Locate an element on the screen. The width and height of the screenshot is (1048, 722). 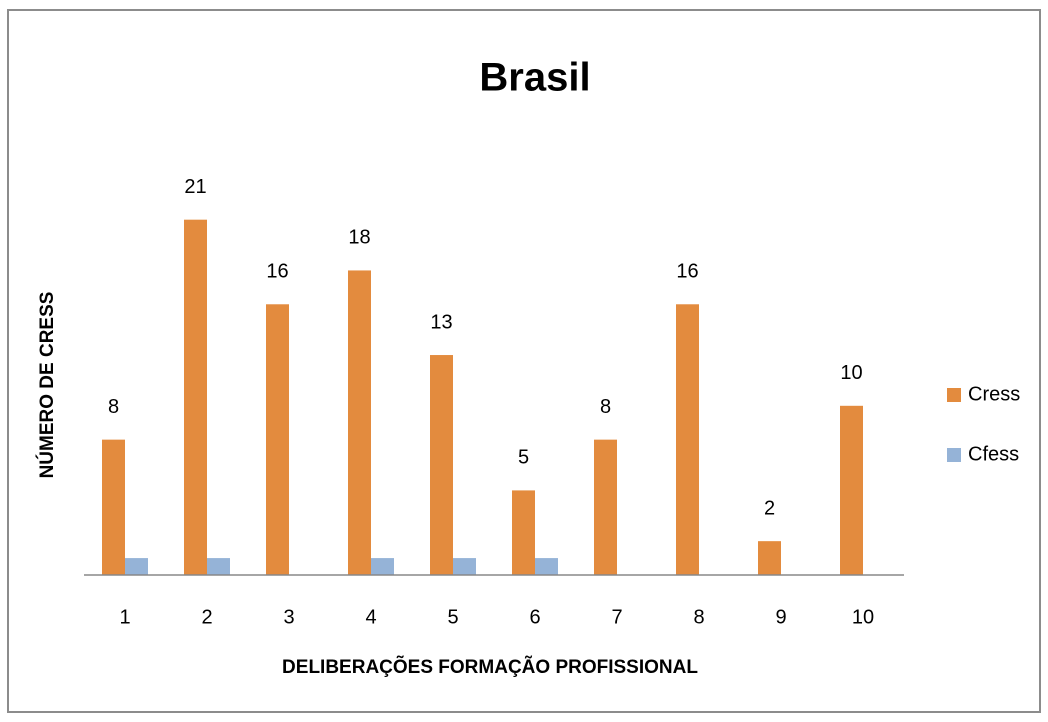
x-axis-label: DELIBERAÇÕES FORMAÇÃO PROFISSIONAL is located at coordinates (490, 667).